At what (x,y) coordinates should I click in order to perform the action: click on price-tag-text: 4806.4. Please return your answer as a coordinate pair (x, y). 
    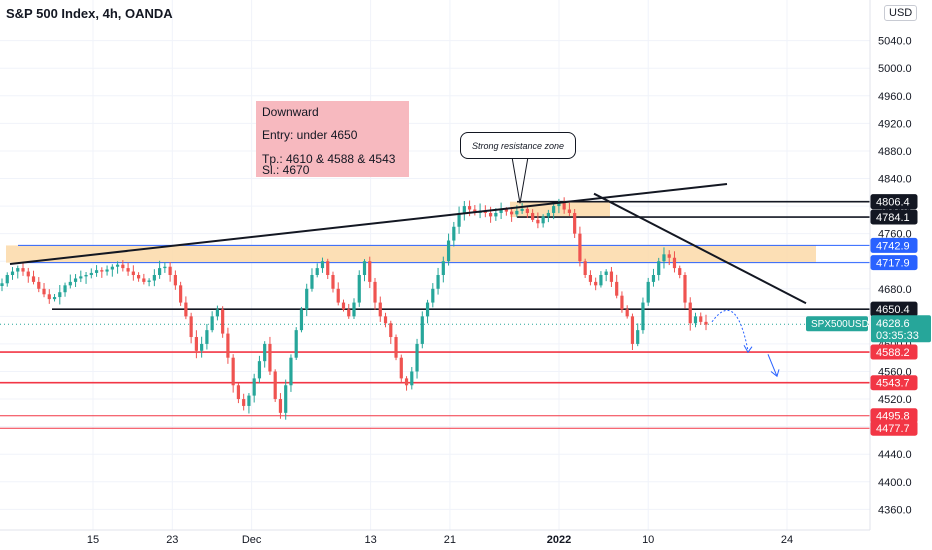
    Looking at the image, I should click on (893, 203).